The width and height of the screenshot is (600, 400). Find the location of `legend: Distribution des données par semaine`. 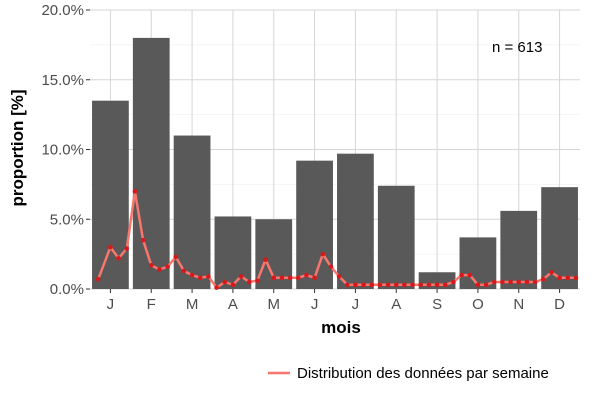

legend: Distribution des données par semaine is located at coordinates (408, 373).